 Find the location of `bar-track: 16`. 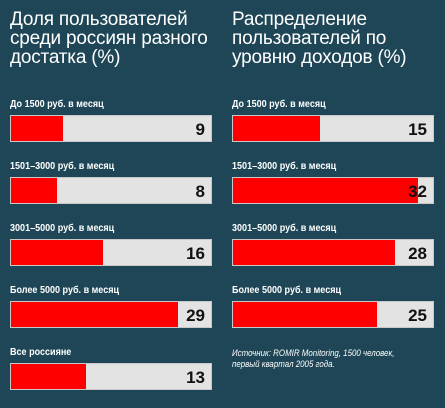

bar-track: 16 is located at coordinates (111, 252).